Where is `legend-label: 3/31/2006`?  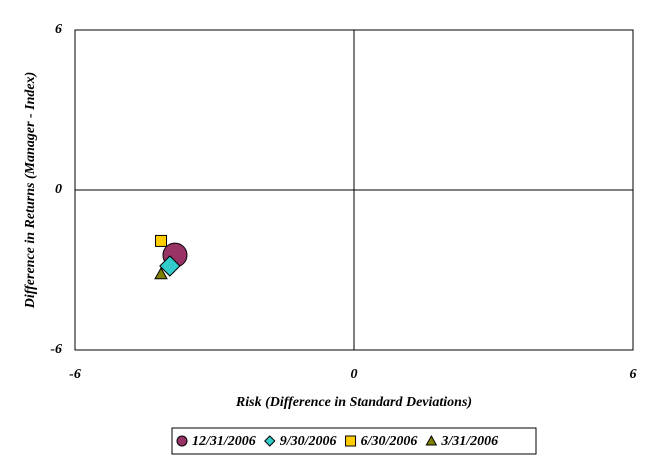 legend-label: 3/31/2006 is located at coordinates (469, 441).